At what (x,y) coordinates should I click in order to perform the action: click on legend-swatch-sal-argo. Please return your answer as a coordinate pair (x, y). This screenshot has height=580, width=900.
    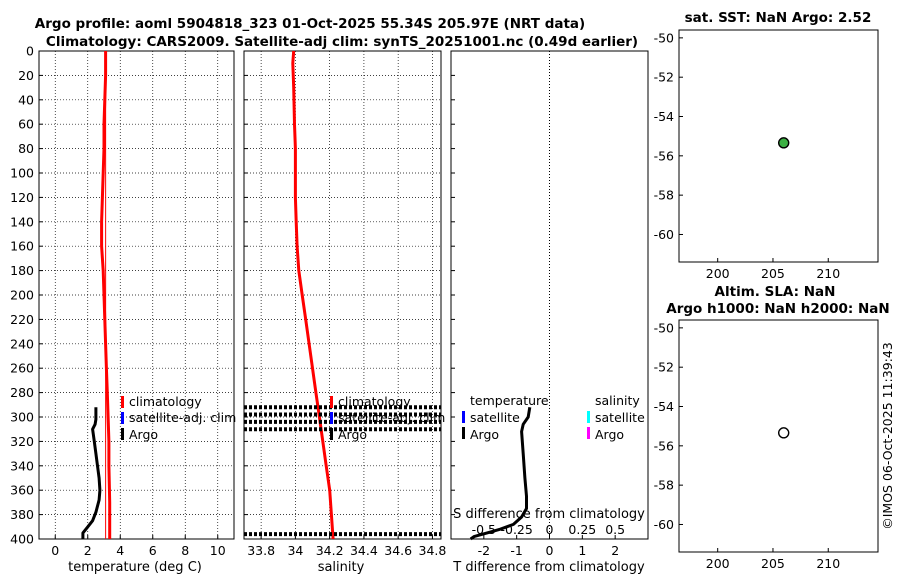
    Looking at the image, I should click on (588, 433).